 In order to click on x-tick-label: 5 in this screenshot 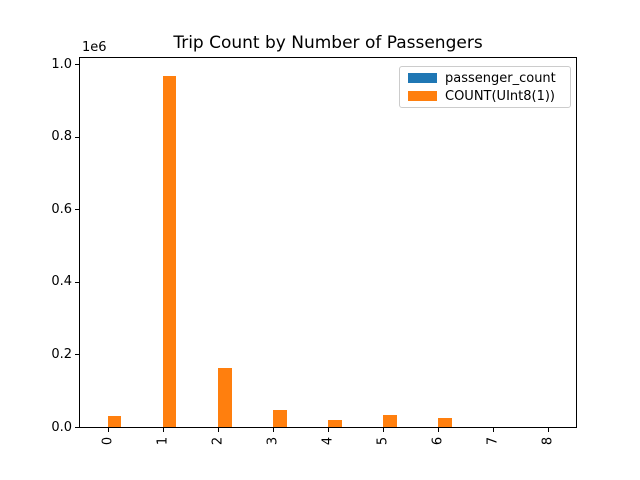, I will do `click(383, 441)`.